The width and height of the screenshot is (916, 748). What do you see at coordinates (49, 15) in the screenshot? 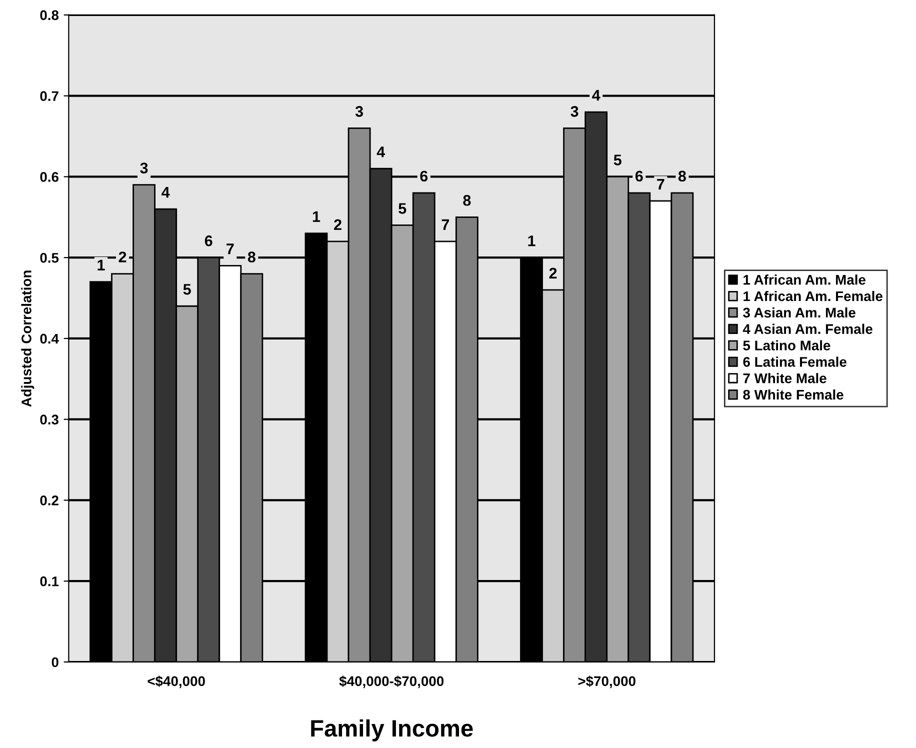
I see `y-tick-label: 0.8` at bounding box center [49, 15].